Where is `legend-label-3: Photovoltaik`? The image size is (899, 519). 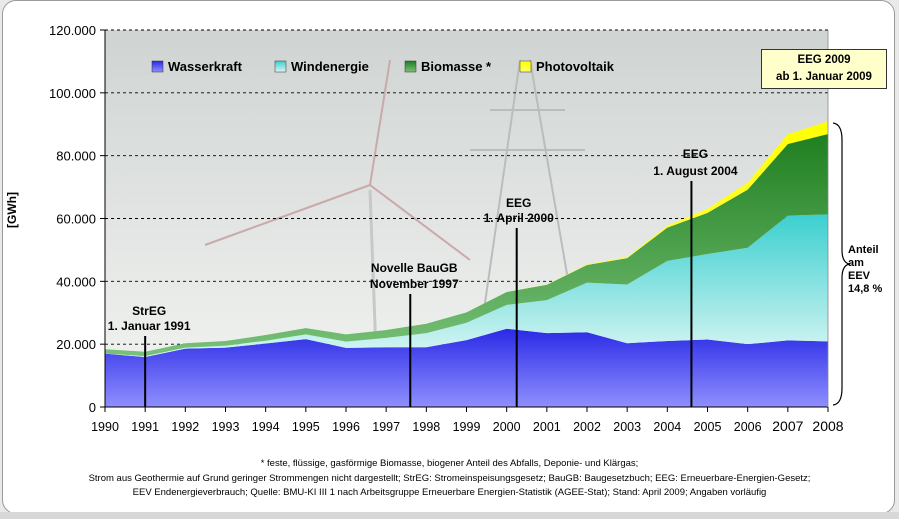
legend-label-3: Photovoltaik is located at coordinates (575, 66).